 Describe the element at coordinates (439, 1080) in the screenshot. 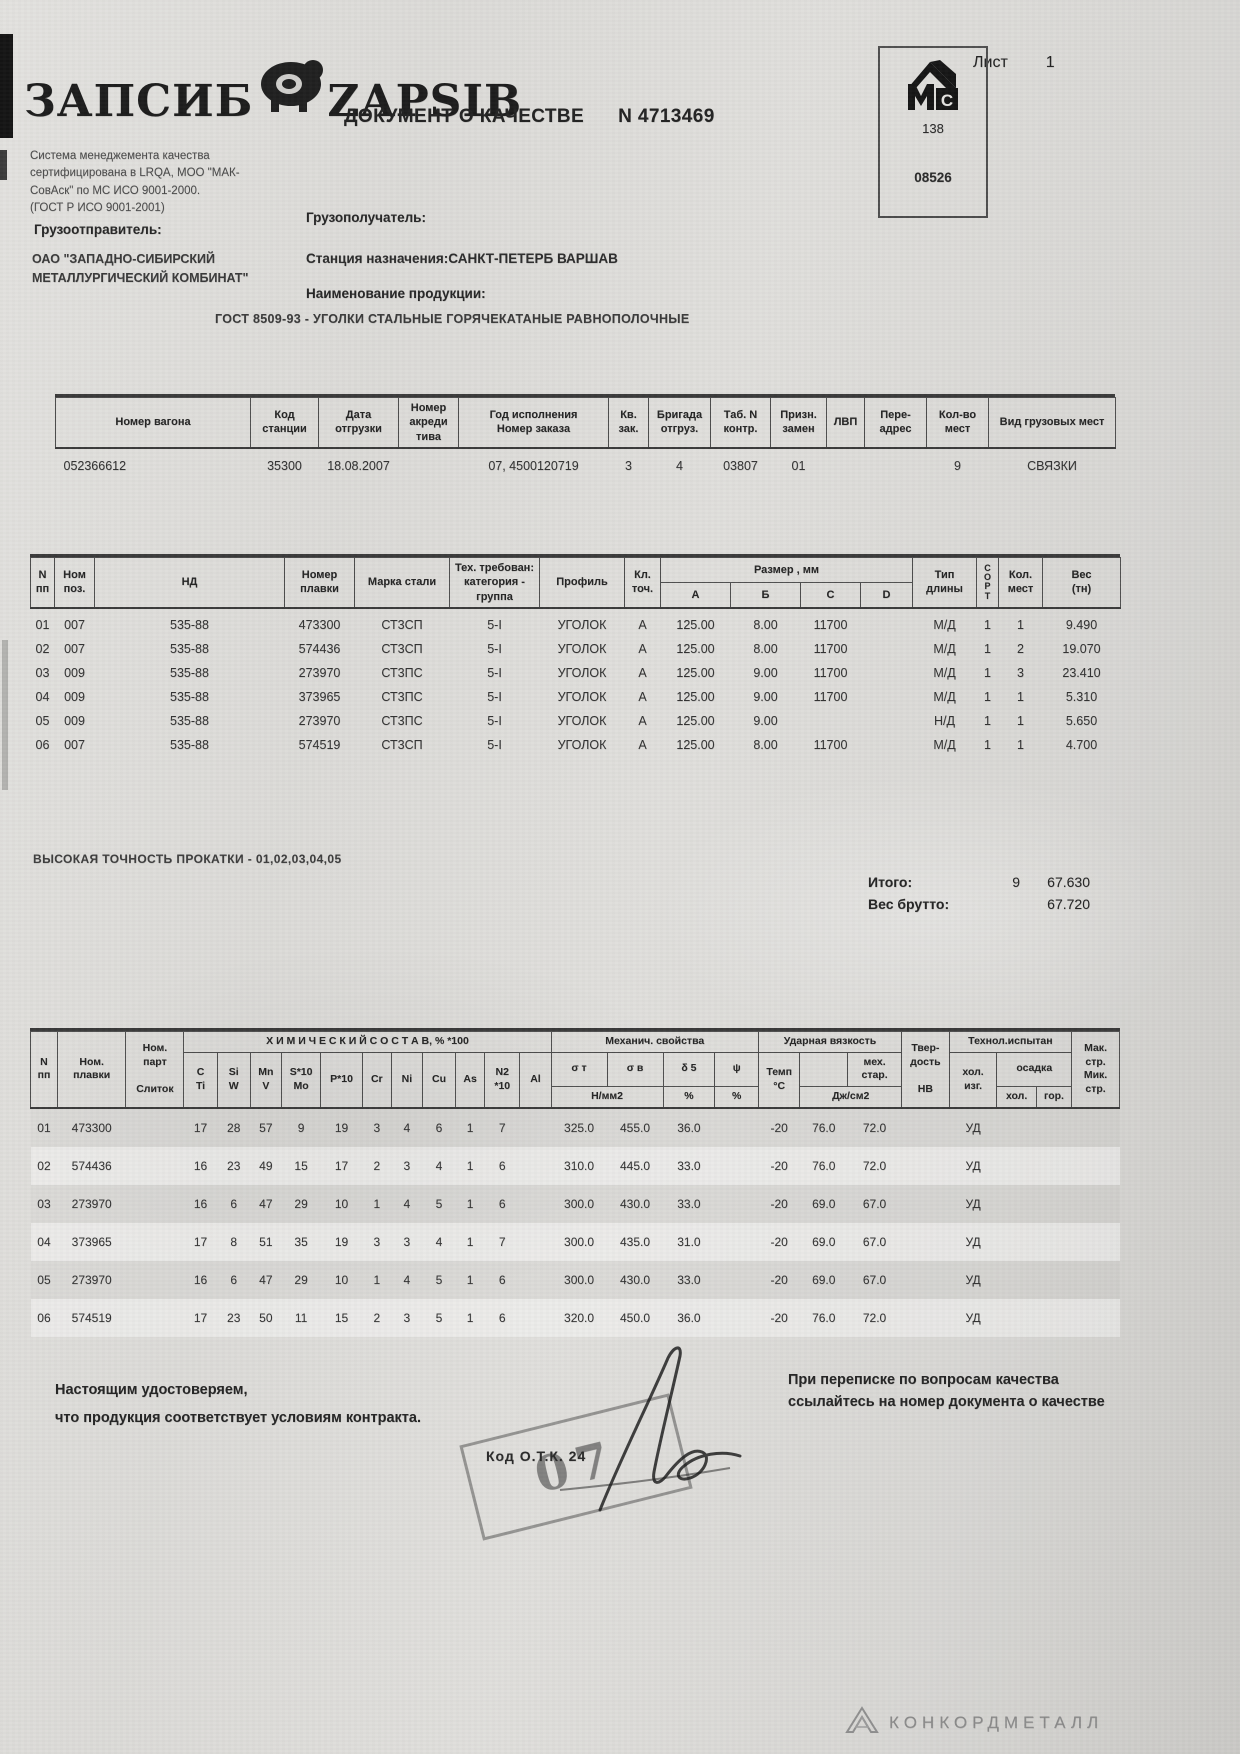

I see `col-cu: Cu` at that location.